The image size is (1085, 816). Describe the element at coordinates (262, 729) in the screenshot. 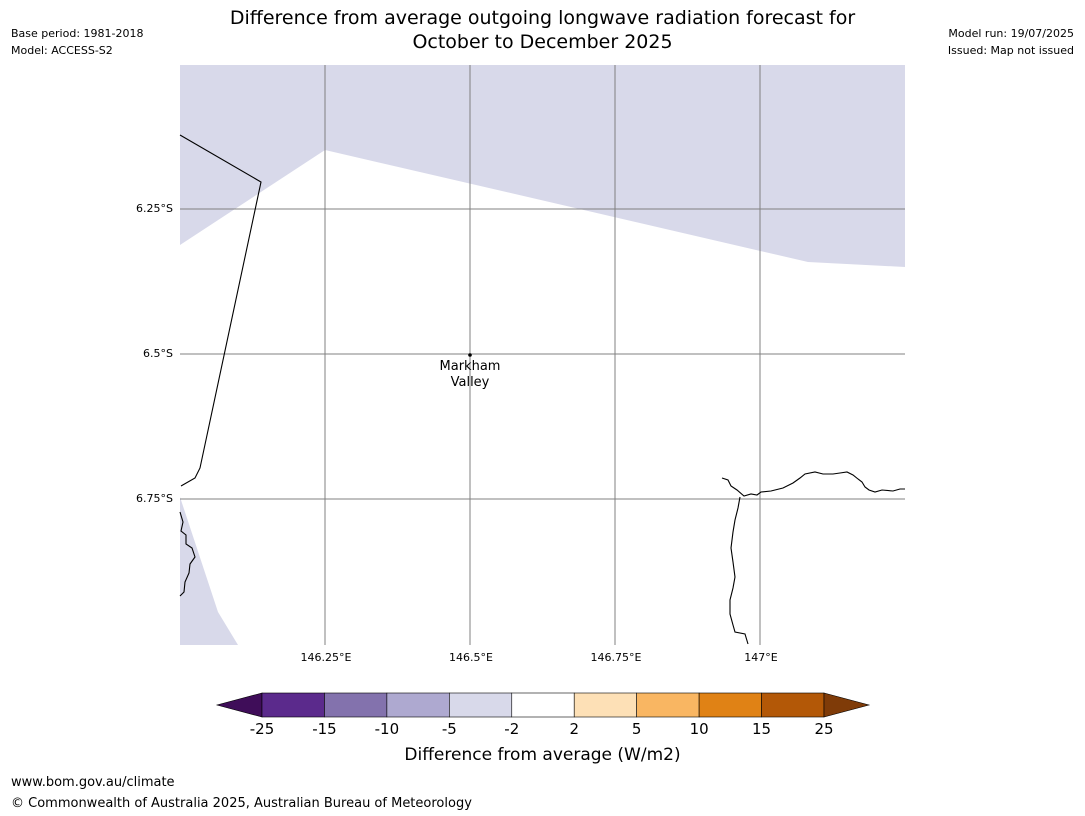

I see `colorbar-tick-label: -25` at that location.